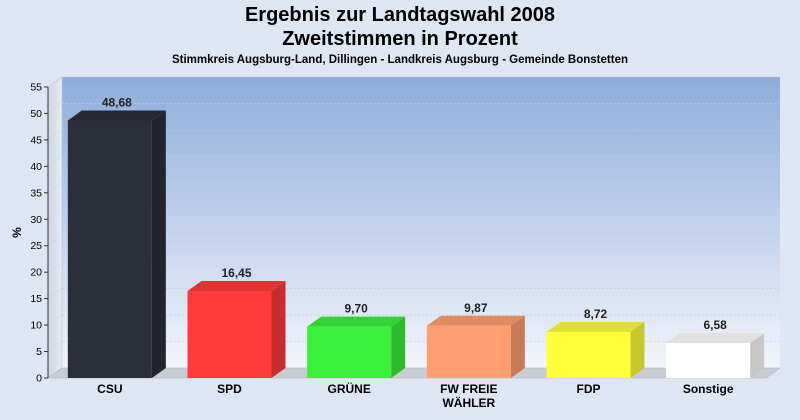 Image resolution: width=800 pixels, height=420 pixels. Describe the element at coordinates (36, 193) in the screenshot. I see `y-tick-label: 35` at that location.